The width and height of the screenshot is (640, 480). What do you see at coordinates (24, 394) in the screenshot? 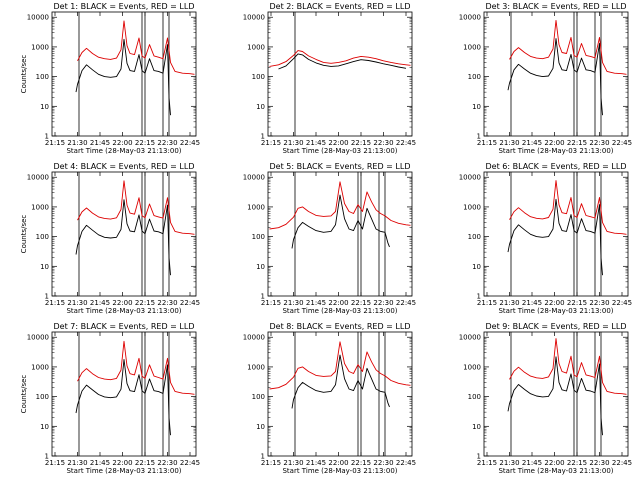
I see `y-axis-label: Counts/sec` at bounding box center [24, 394].